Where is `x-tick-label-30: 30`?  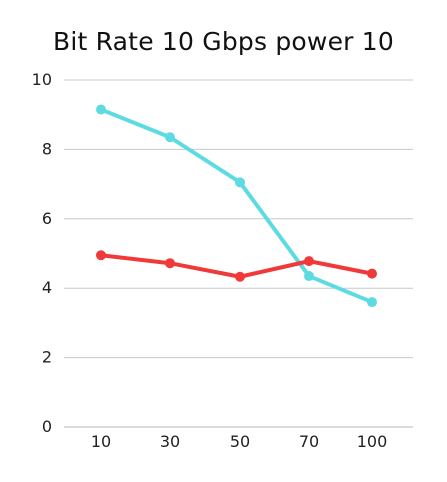
x-tick-label-30: 30 is located at coordinates (170, 441).